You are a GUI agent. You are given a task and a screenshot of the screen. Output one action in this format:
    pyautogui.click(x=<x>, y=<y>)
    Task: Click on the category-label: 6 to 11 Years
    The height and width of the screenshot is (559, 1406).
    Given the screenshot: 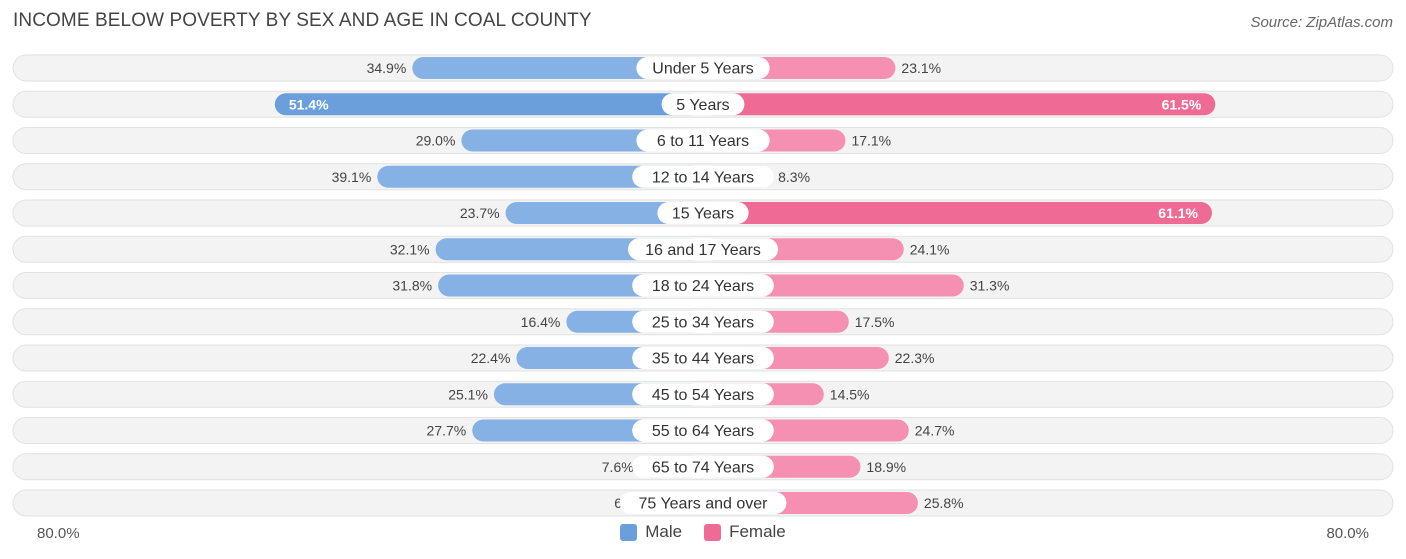 What is the action you would take?
    pyautogui.click(x=703, y=141)
    